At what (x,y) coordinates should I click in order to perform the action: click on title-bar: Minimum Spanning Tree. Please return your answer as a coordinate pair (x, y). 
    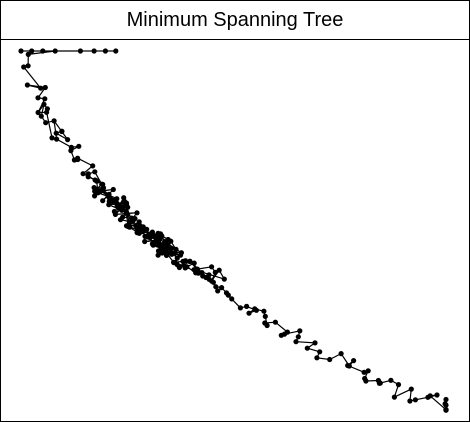
    Looking at the image, I should click on (235, 20).